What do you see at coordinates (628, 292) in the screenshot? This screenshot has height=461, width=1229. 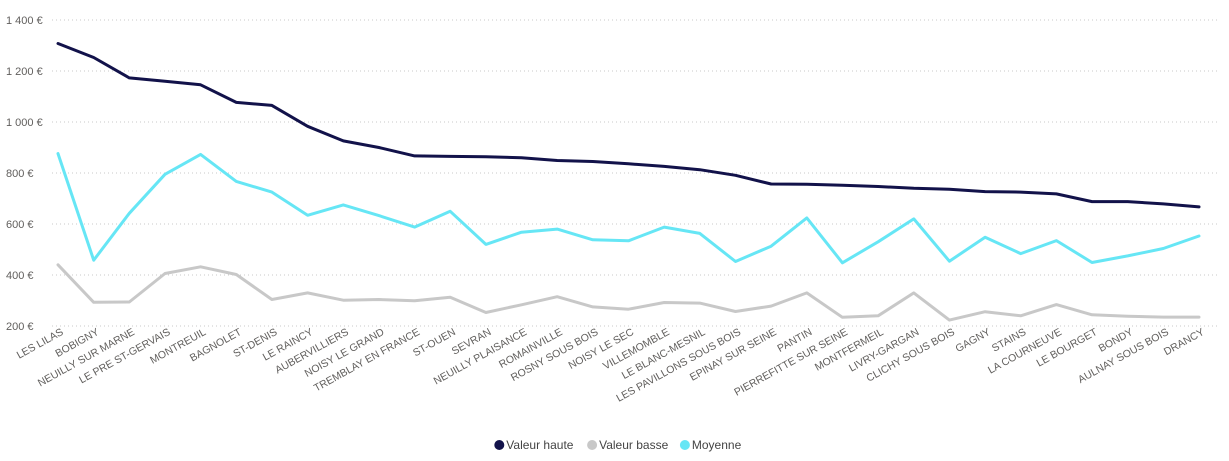 I see `series-line-valeur-basse` at bounding box center [628, 292].